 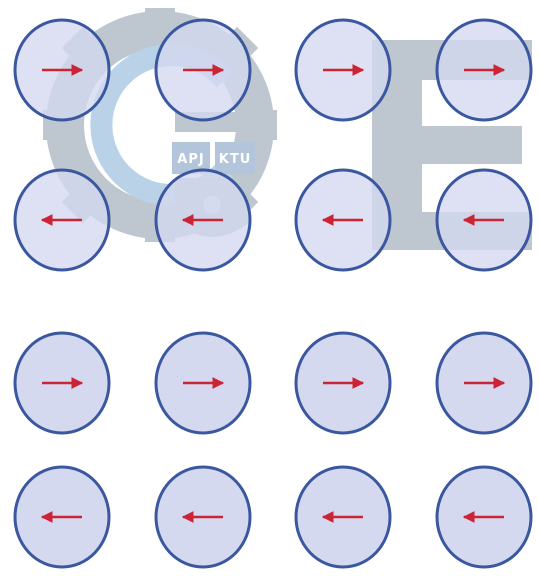 What do you see at coordinates (203, 517) in the screenshot?
I see `domain-cell-r4-c2` at bounding box center [203, 517].